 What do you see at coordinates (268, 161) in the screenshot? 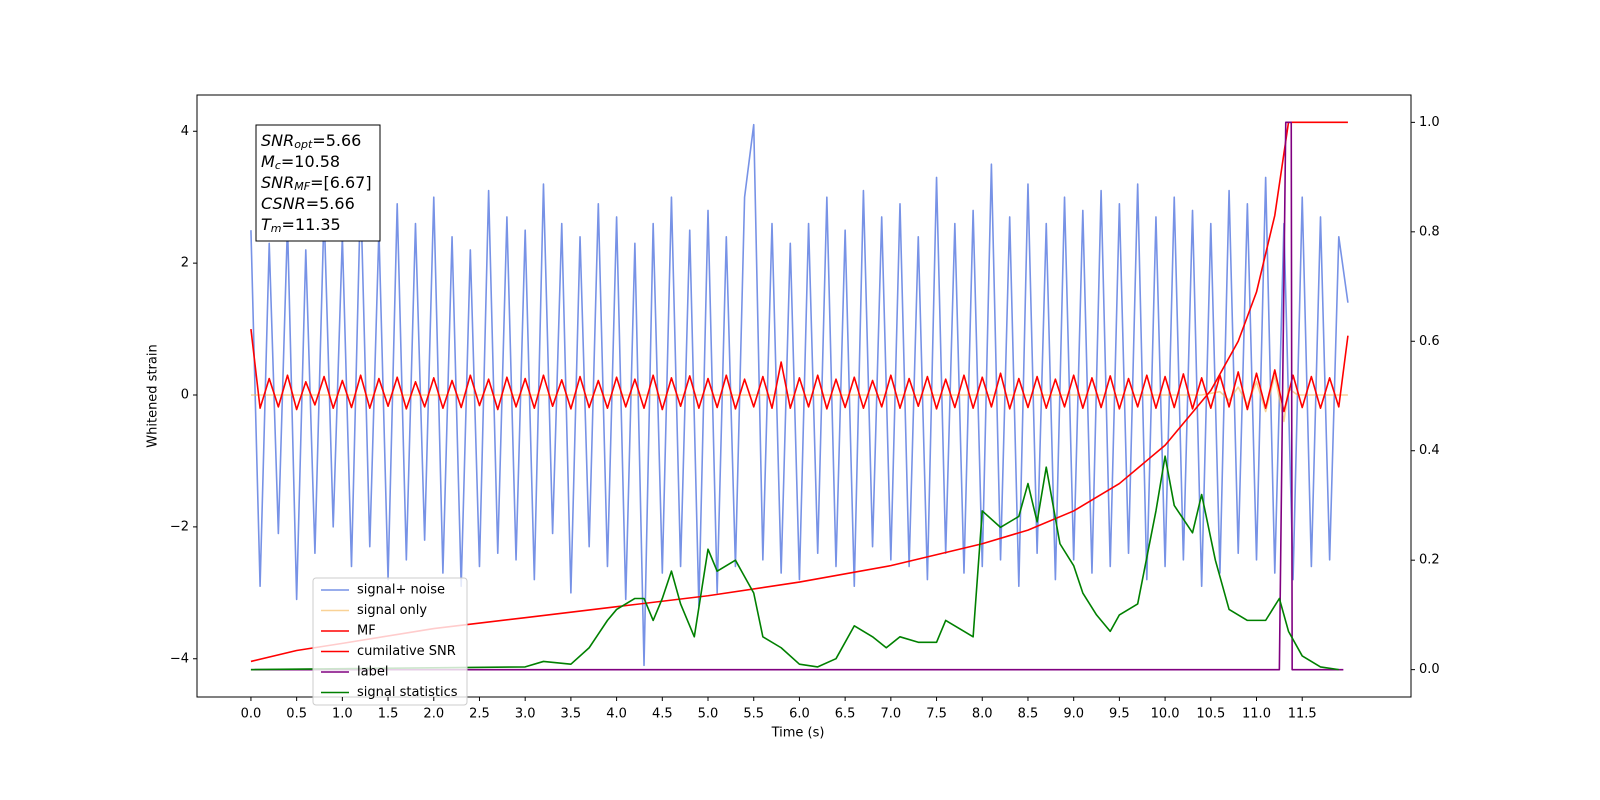
I see `annotation-symbol: M` at bounding box center [268, 161].